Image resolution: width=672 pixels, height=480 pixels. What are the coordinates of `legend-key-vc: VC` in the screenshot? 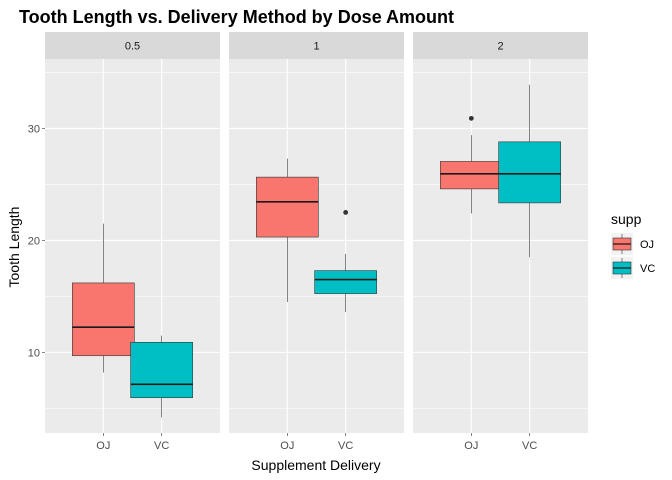 It's located at (633, 268).